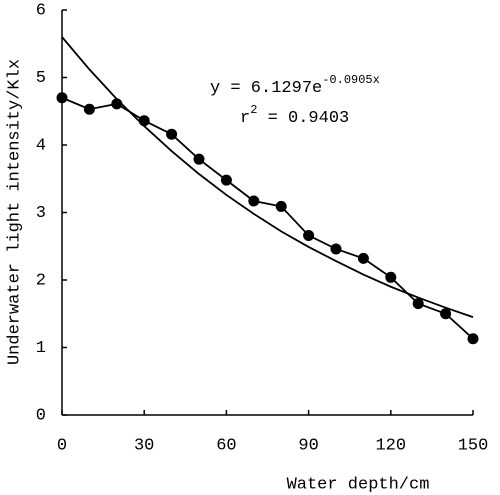 The height and width of the screenshot is (495, 500). Describe the element at coordinates (41, 348) in the screenshot. I see `y-tick-label: 1` at that location.